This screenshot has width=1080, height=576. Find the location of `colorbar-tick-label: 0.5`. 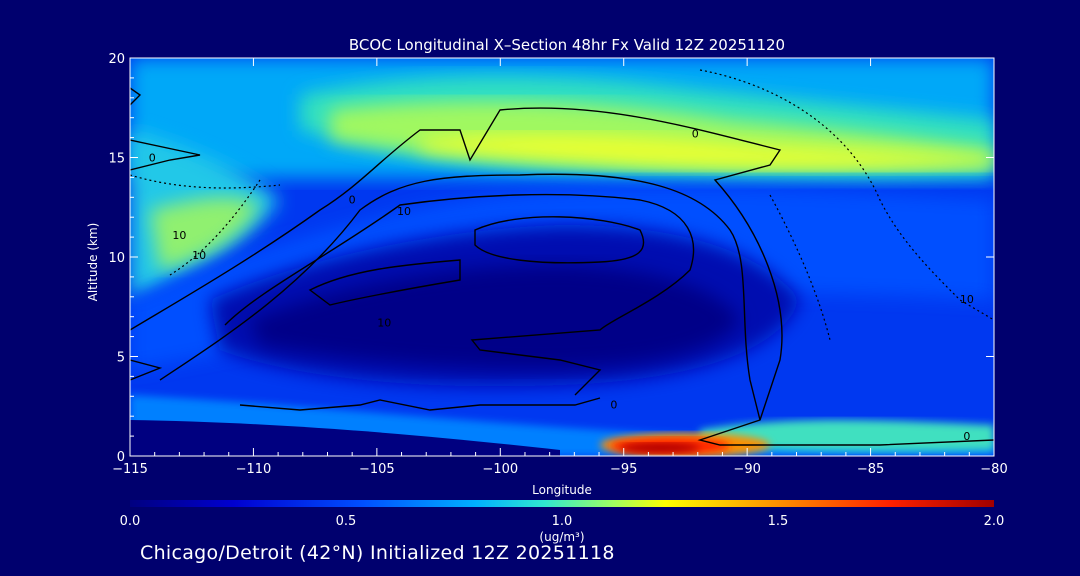

colorbar-tick-label: 0.5 is located at coordinates (346, 521).